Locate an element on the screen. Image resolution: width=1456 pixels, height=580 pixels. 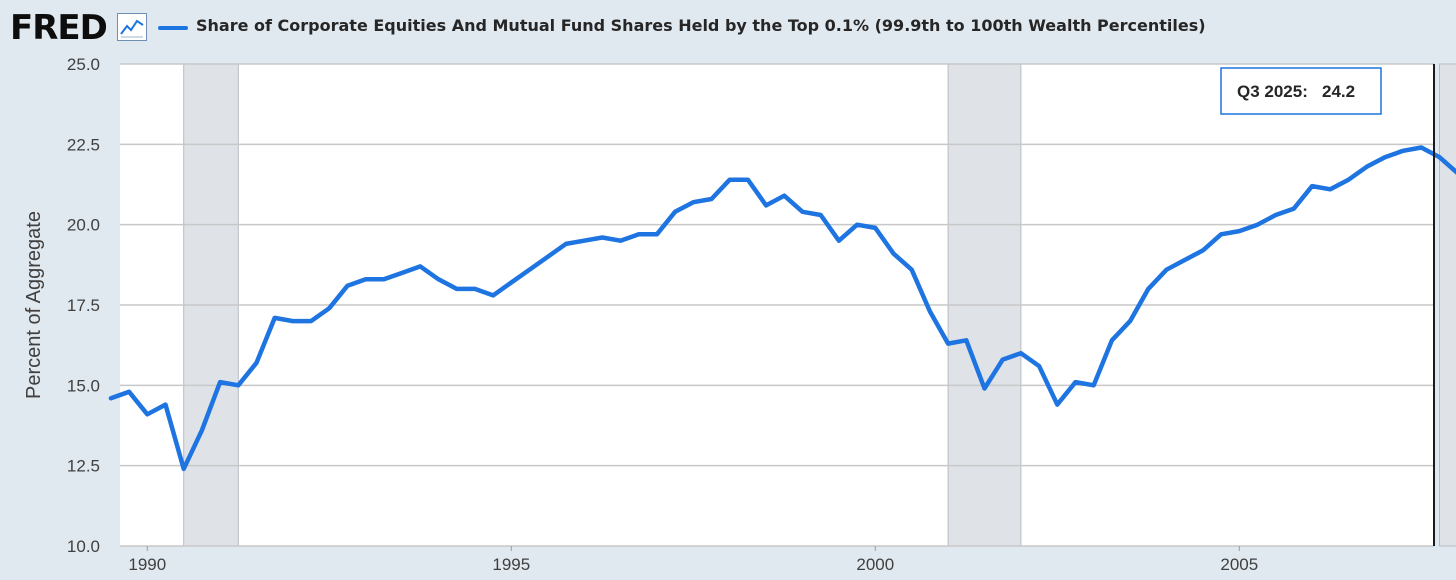
x-tick-label: 1990 is located at coordinates (147, 564).